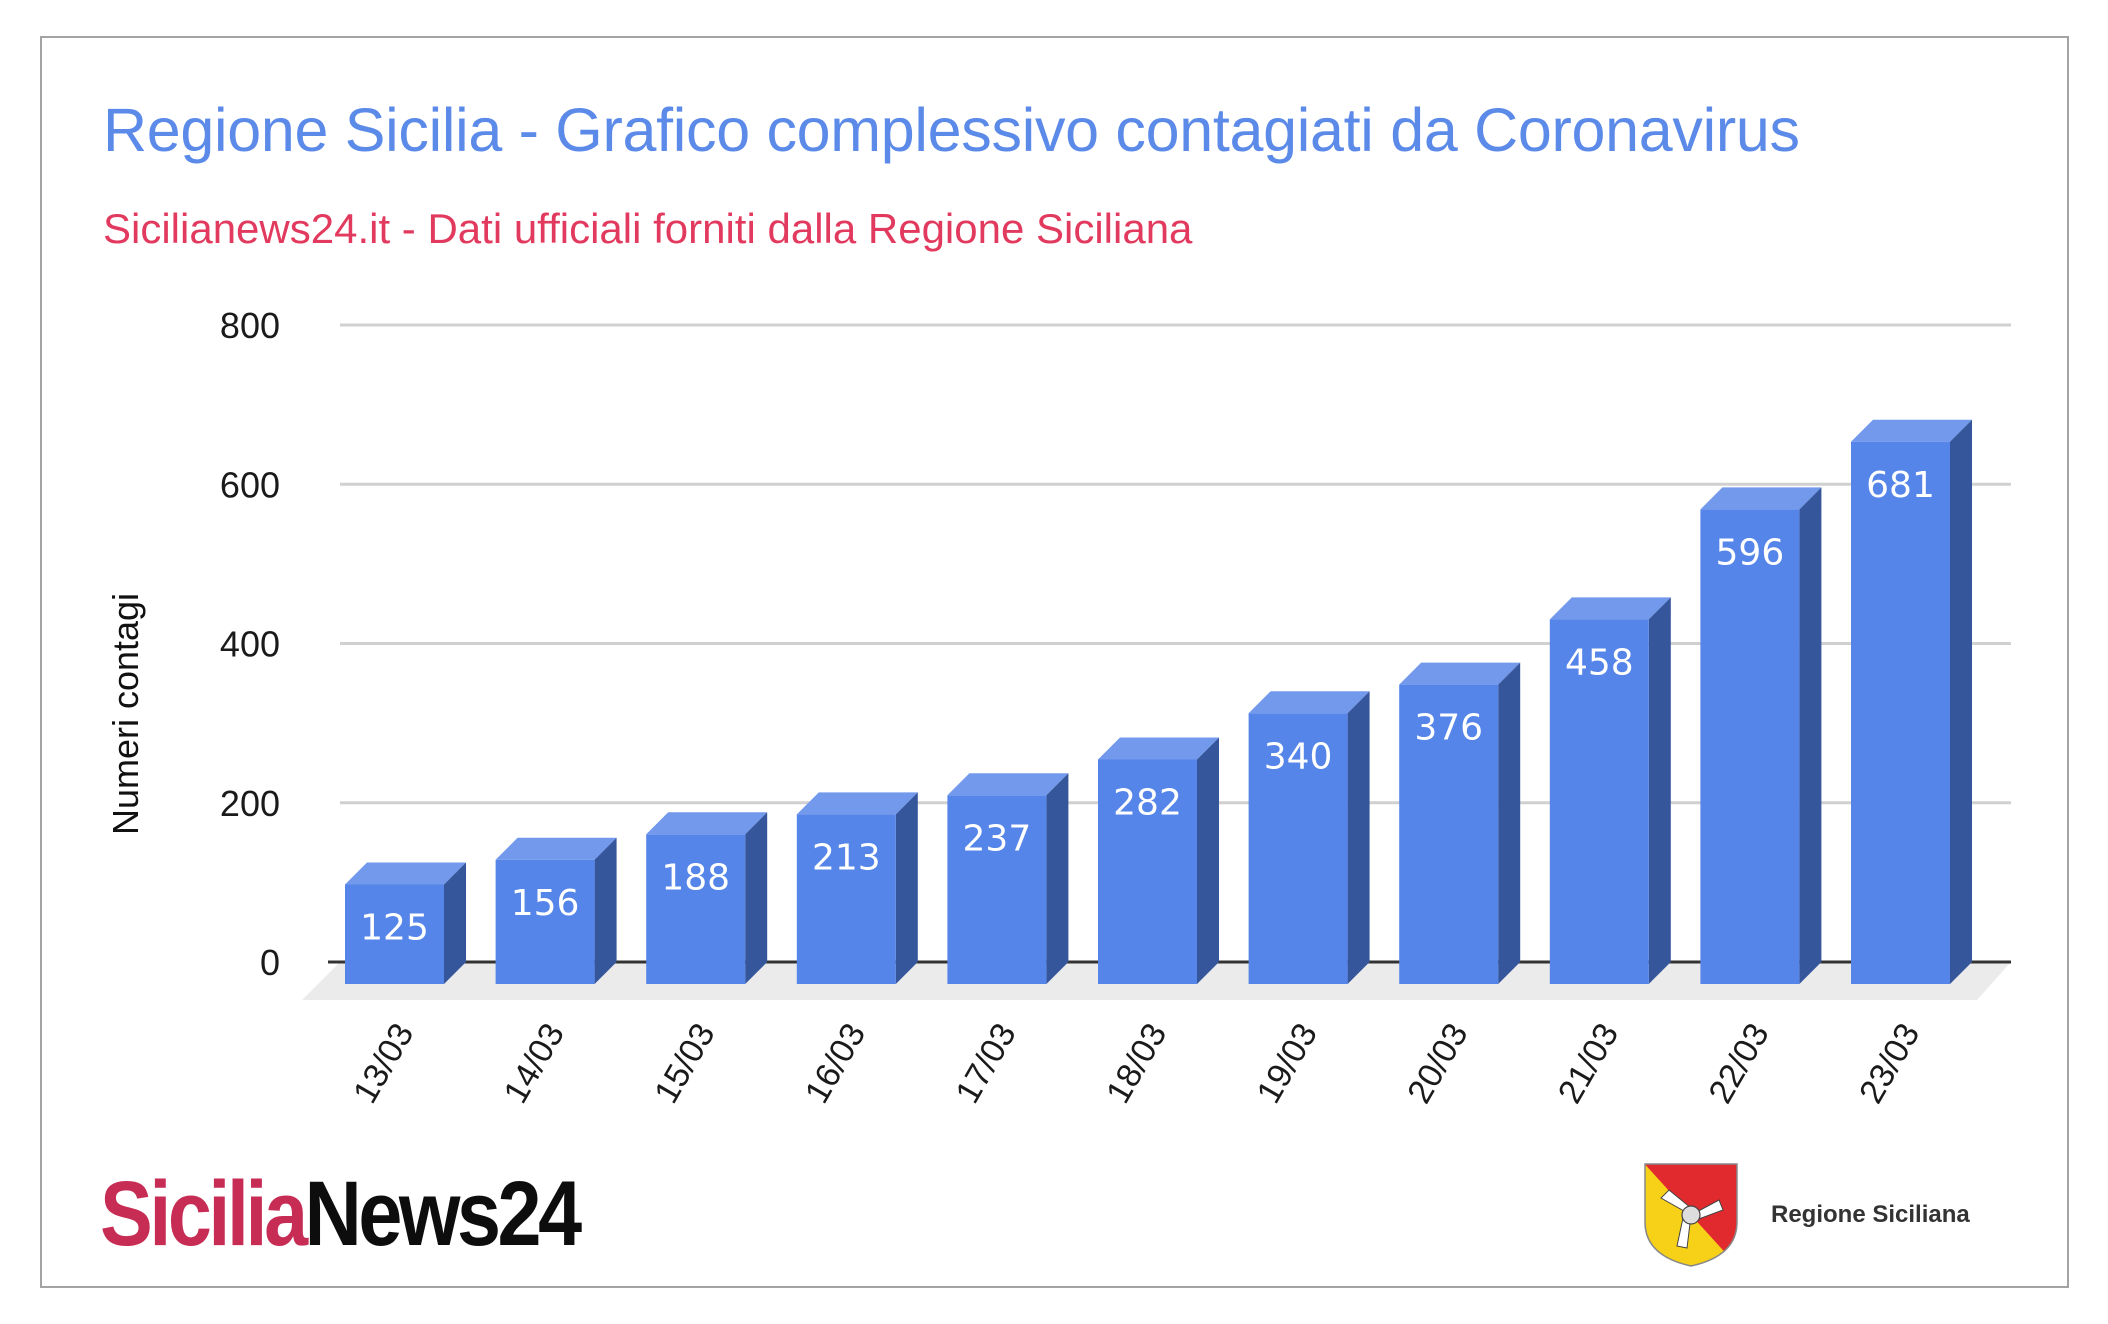 This screenshot has width=2108, height=1324. What do you see at coordinates (534, 1063) in the screenshot?
I see `x-tick-label: 14/03` at bounding box center [534, 1063].